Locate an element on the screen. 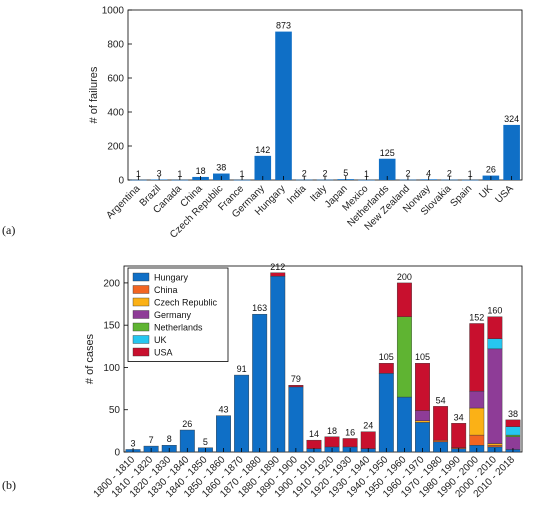 The height and width of the screenshot is (509, 550). data-label: 16 is located at coordinates (350, 432).